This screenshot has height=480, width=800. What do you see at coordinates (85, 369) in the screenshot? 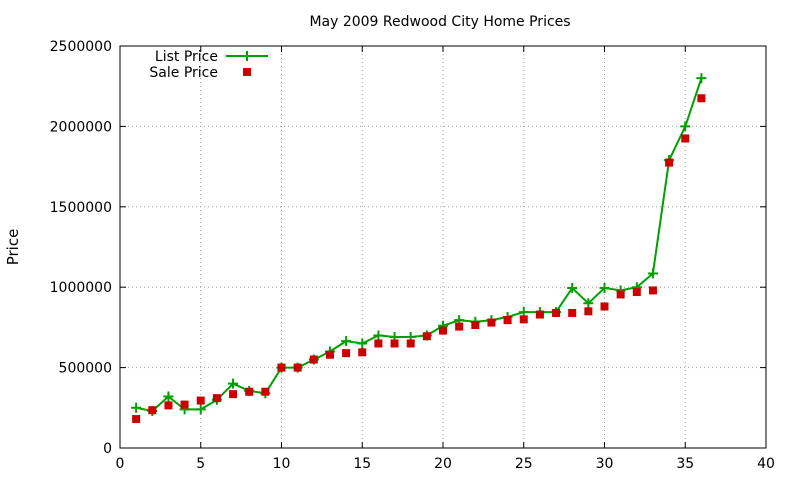
I see `y-tick-label: 500000` at bounding box center [85, 369].